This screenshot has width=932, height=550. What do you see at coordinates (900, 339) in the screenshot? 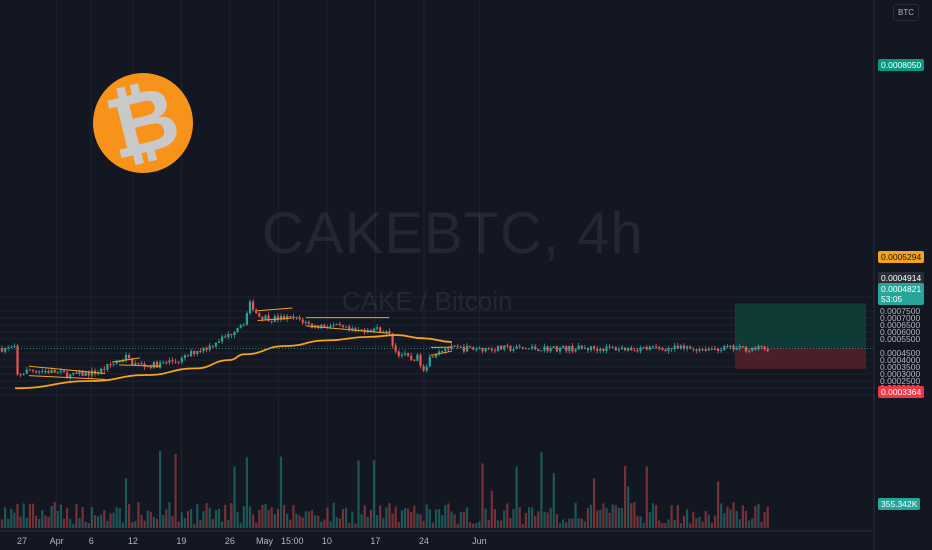
I see `price-tick-label: 0.0005500` at bounding box center [900, 339].